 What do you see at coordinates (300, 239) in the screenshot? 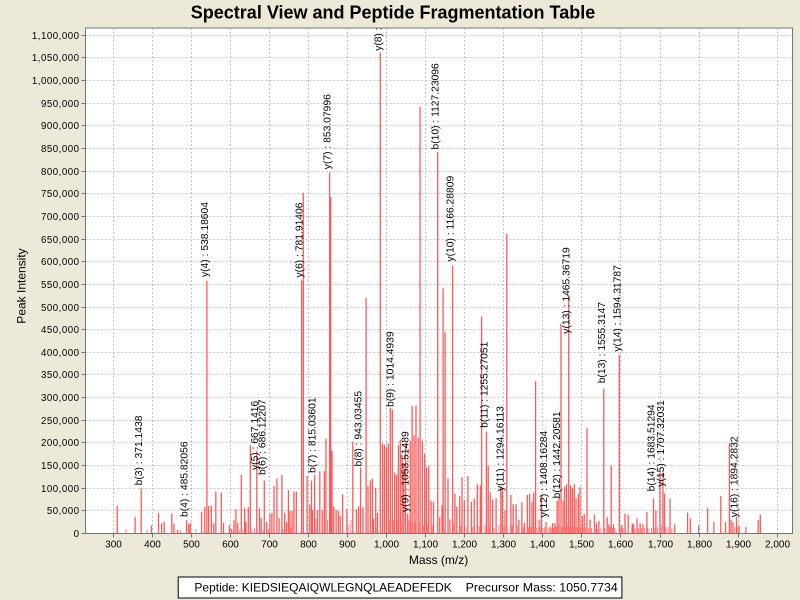
I see `svg-text: y(6) : 781.91406` at bounding box center [300, 239].